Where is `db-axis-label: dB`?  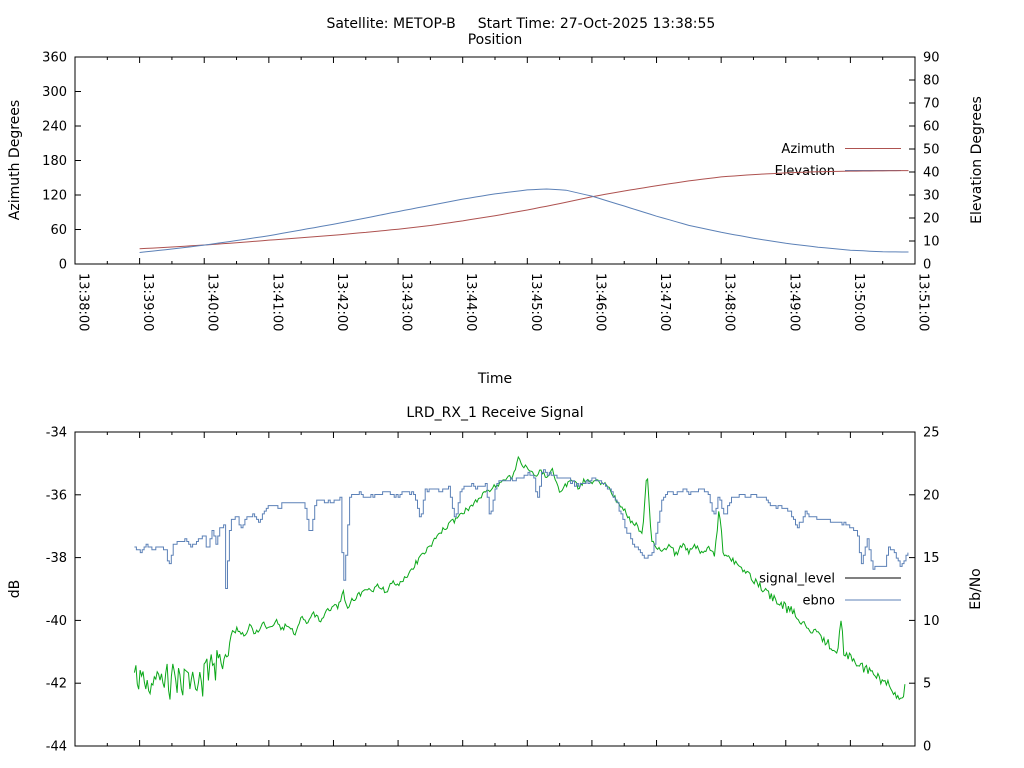 db-axis-label: dB is located at coordinates (15, 589).